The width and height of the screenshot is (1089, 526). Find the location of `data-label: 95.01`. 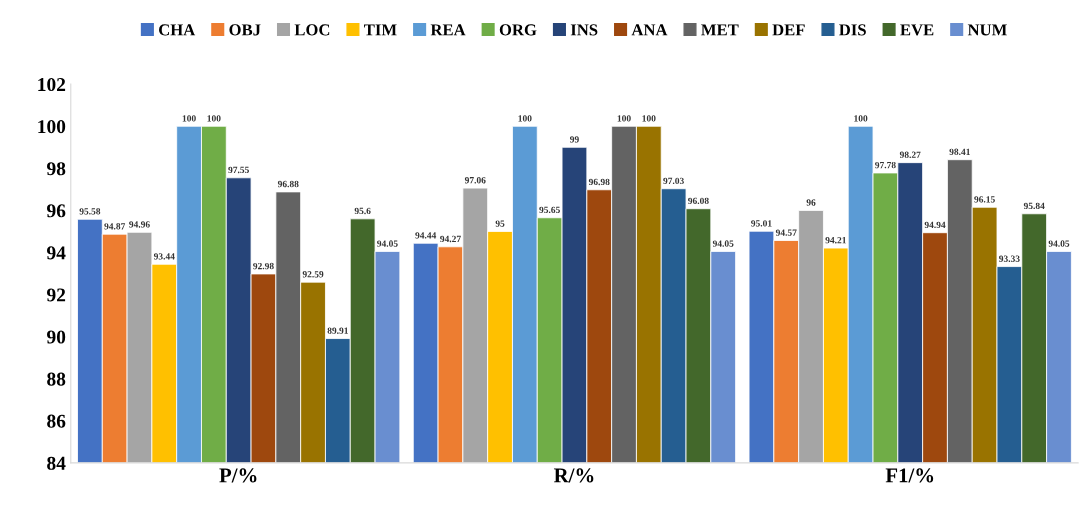

data-label: 95.01 is located at coordinates (761, 223).